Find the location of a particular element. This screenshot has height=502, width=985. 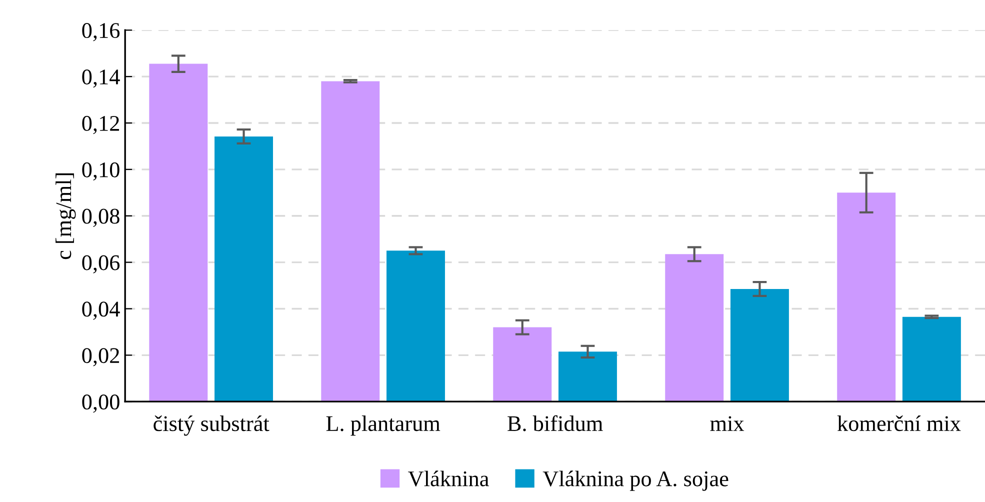

x-tick-label: komerční mix is located at coordinates (899, 423).